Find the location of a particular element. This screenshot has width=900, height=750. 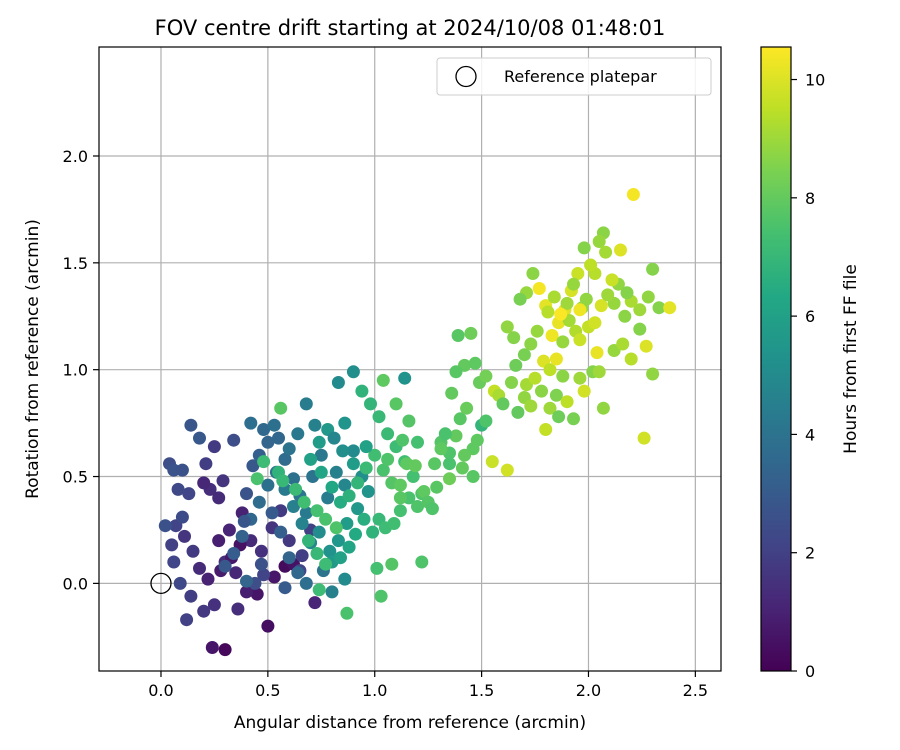

reference-marker is located at coordinates (161, 583).